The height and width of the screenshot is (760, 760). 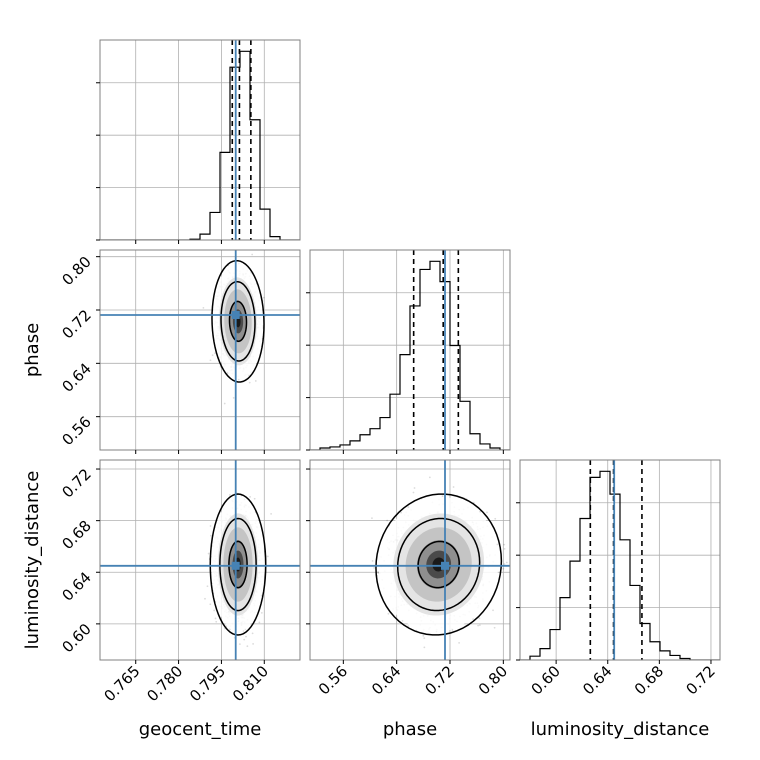 What do you see at coordinates (200, 145) in the screenshot?
I see `histogram-step-geocent_time` at bounding box center [200, 145].